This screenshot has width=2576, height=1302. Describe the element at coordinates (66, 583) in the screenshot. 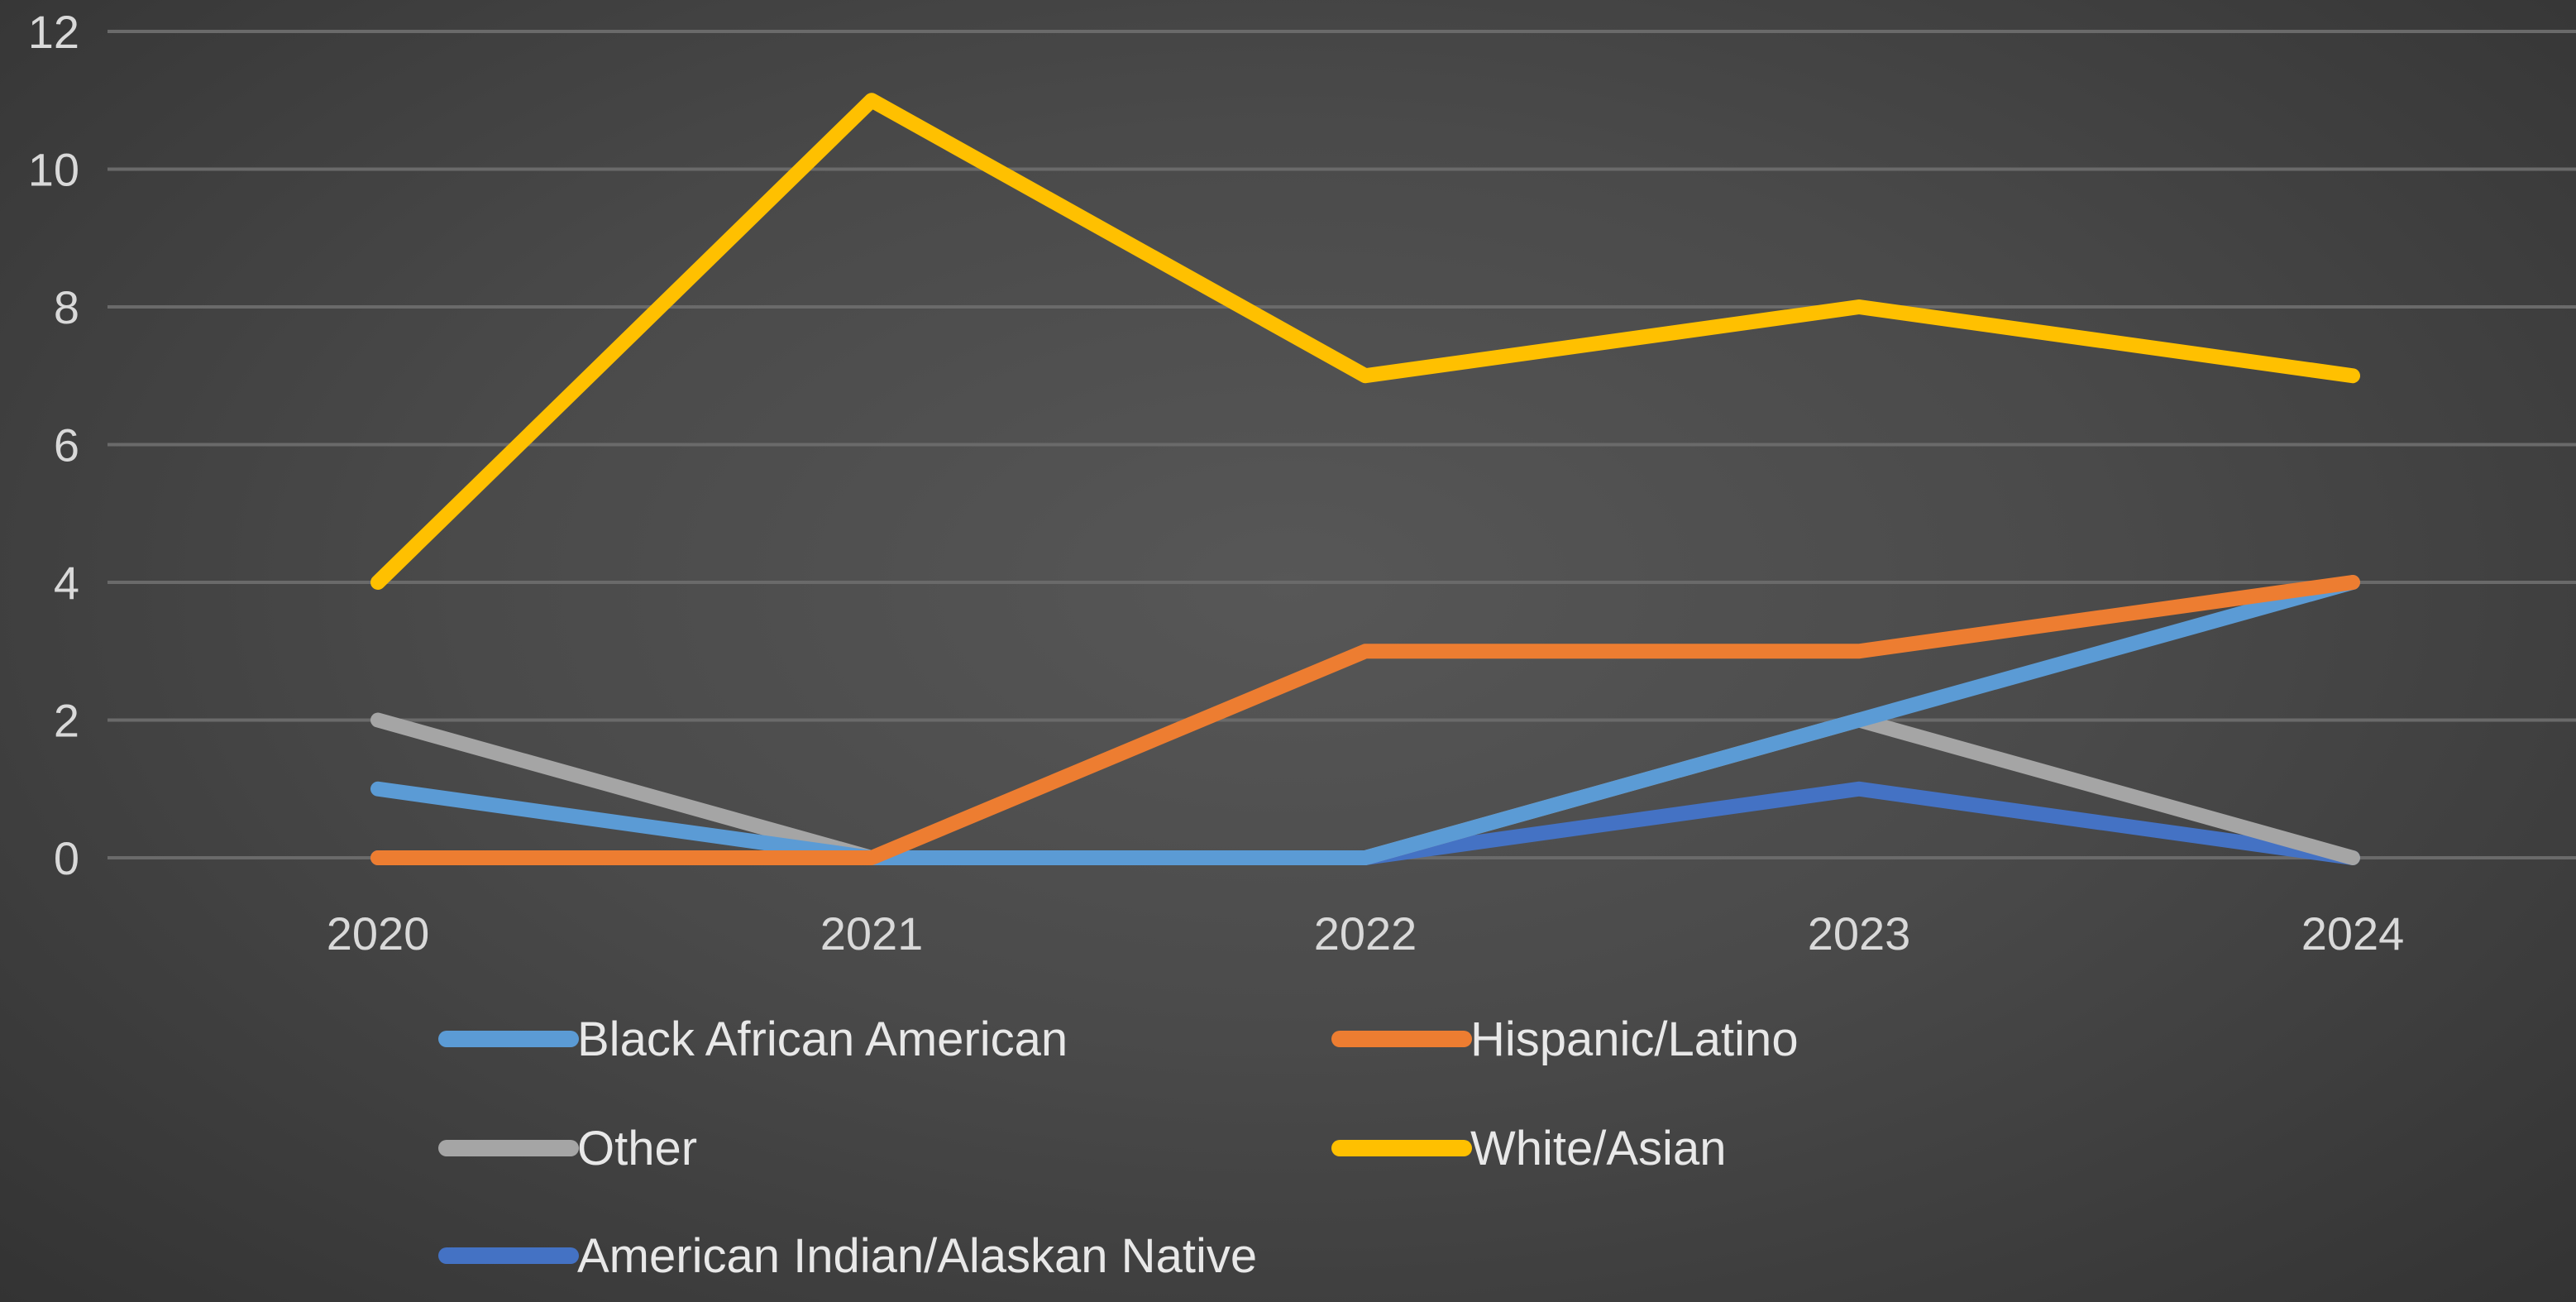

I see `y-tick-label: 4` at that location.